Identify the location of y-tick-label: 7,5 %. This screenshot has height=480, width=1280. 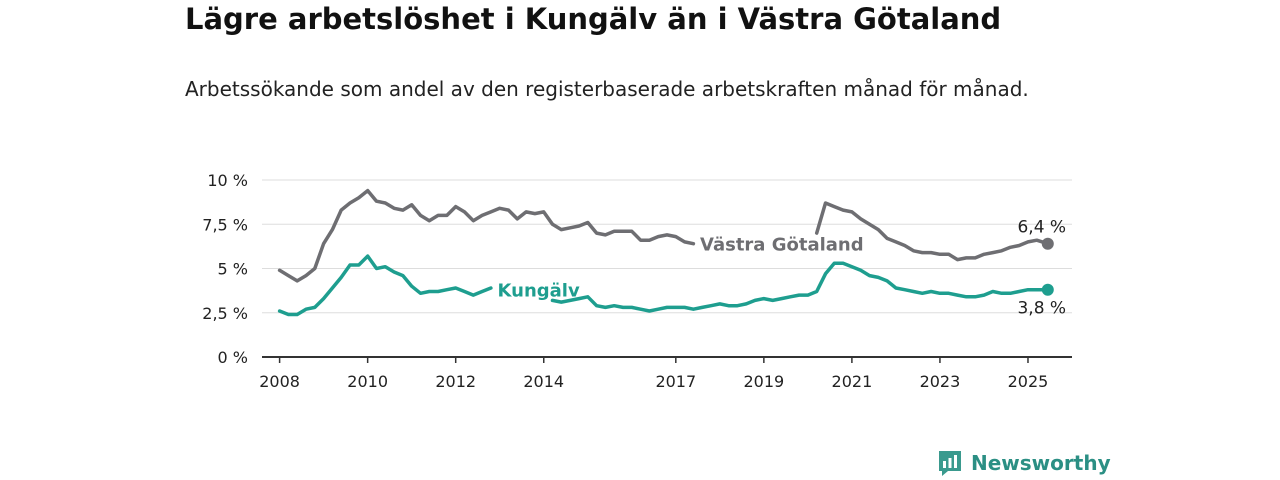
(225, 224).